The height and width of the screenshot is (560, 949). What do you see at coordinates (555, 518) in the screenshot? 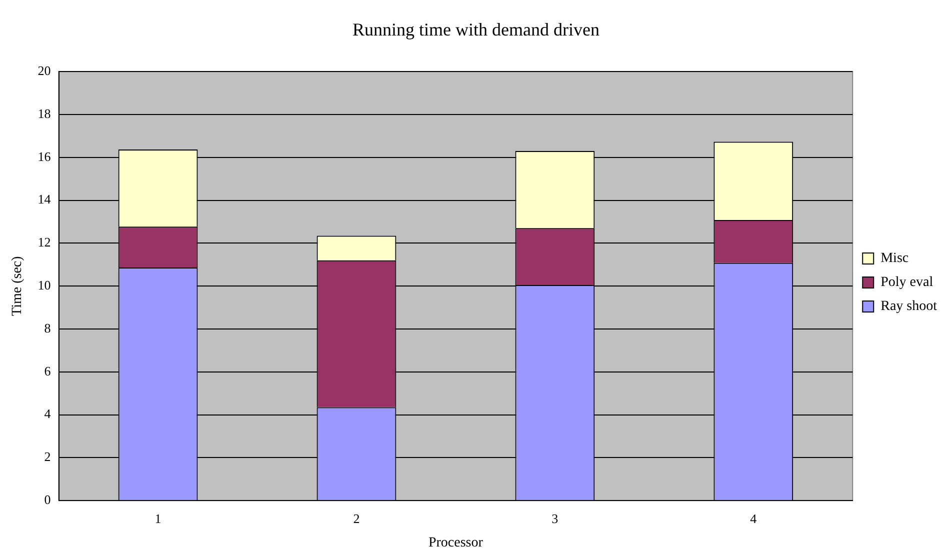
I see `x-tick-label: 3` at bounding box center [555, 518].